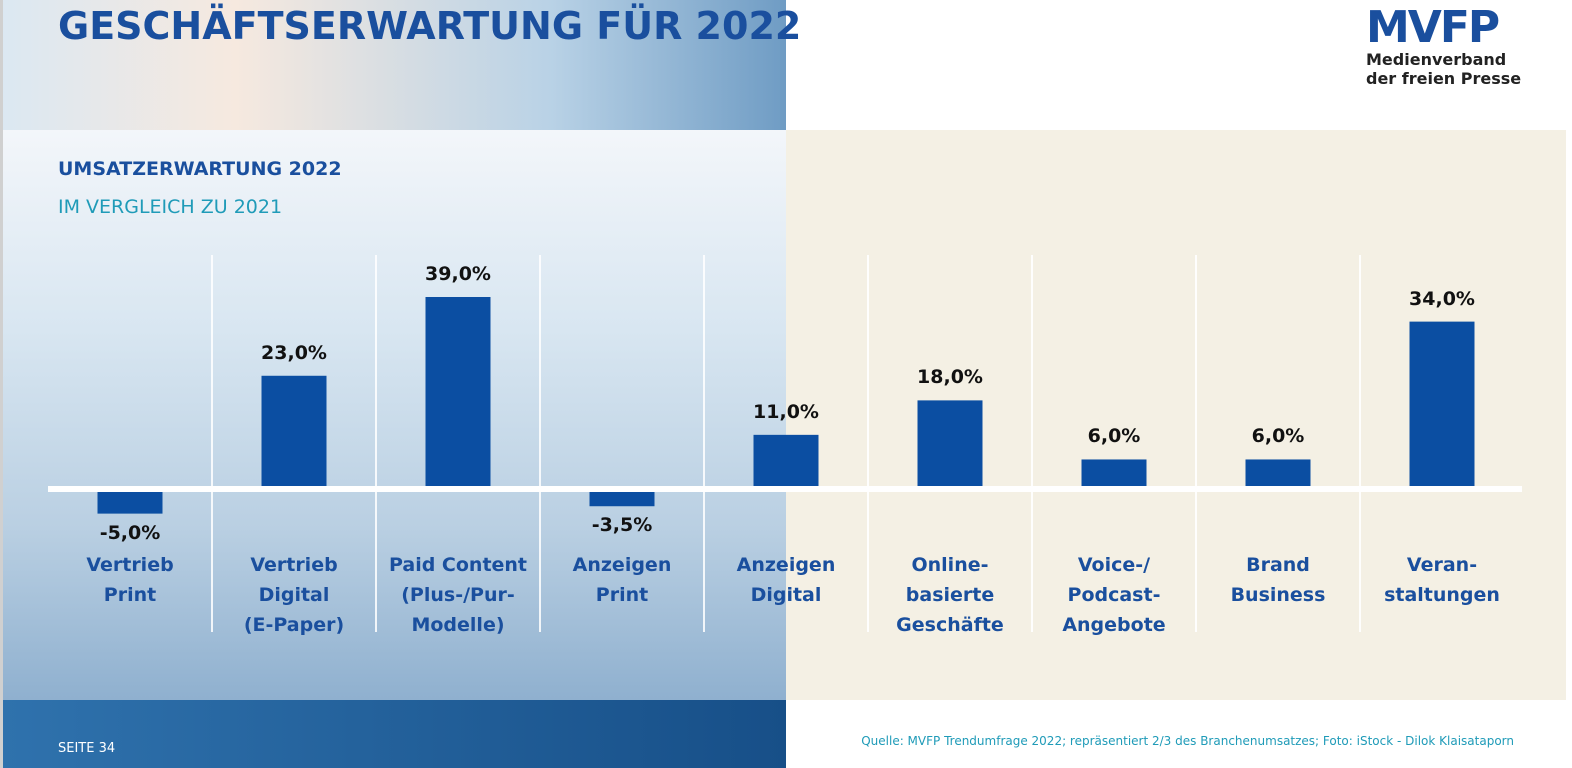 The image size is (1572, 768). I want to click on category-label: Online- basierte Geschäfte, so click(950, 595).